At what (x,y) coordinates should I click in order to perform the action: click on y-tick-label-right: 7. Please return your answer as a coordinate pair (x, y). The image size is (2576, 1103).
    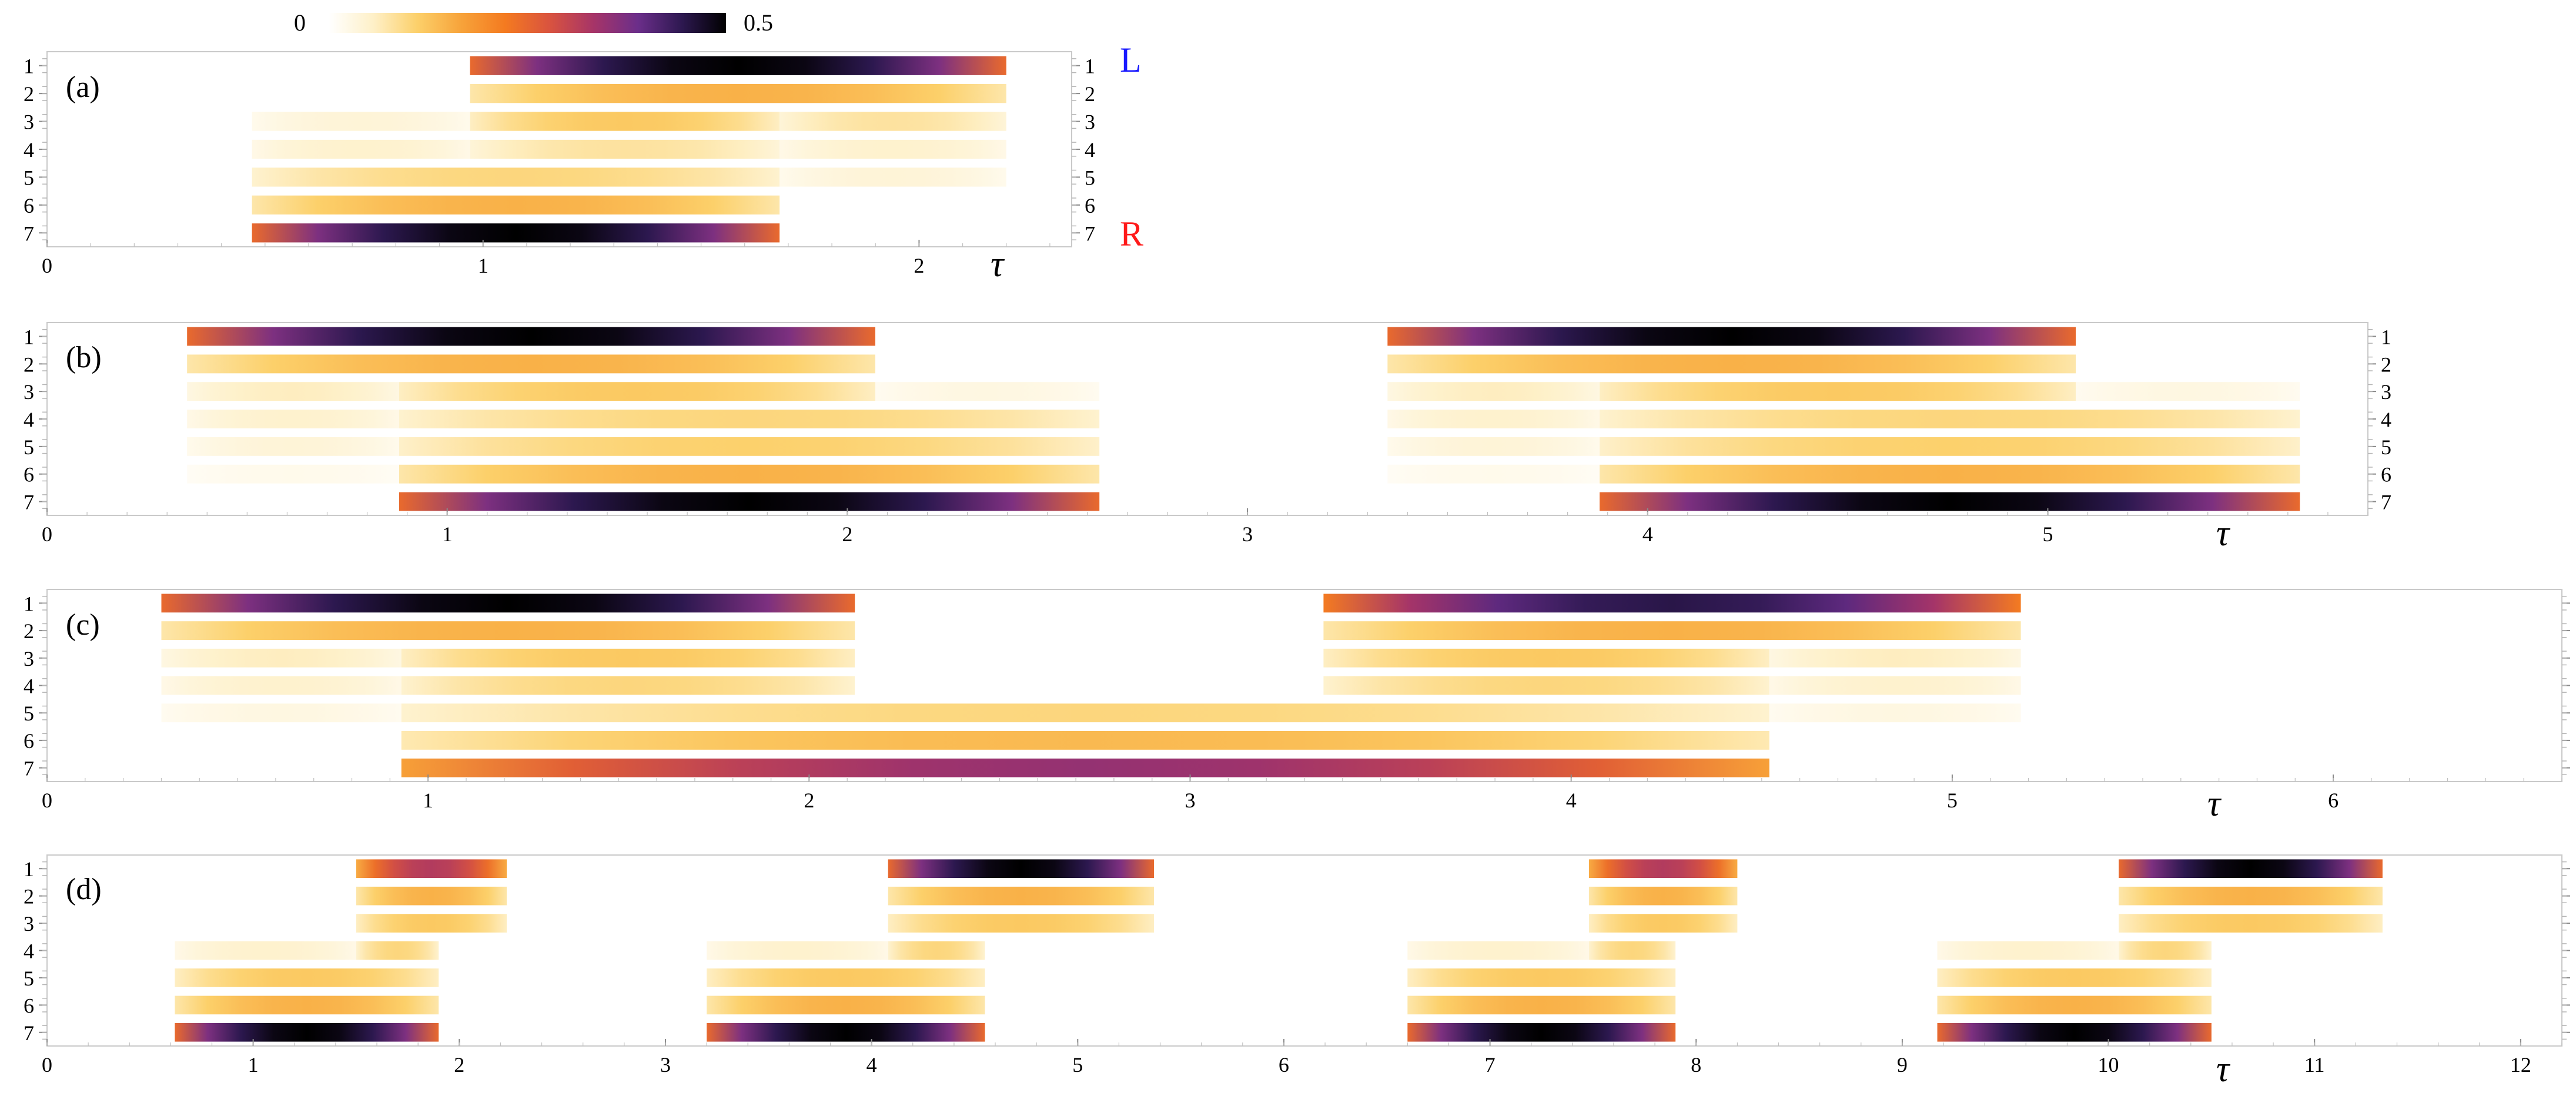
    Looking at the image, I should click on (1090, 234).